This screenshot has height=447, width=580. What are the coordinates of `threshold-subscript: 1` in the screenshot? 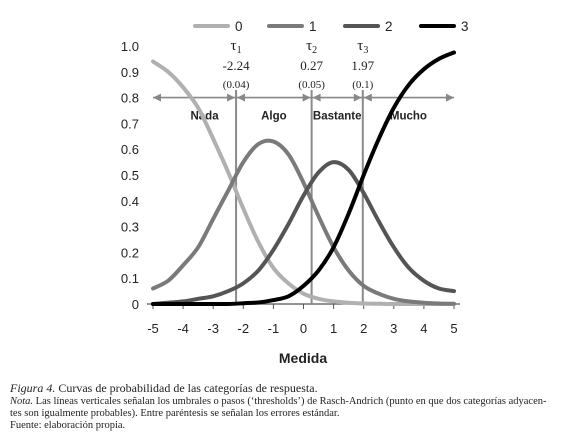 It's located at (239, 50).